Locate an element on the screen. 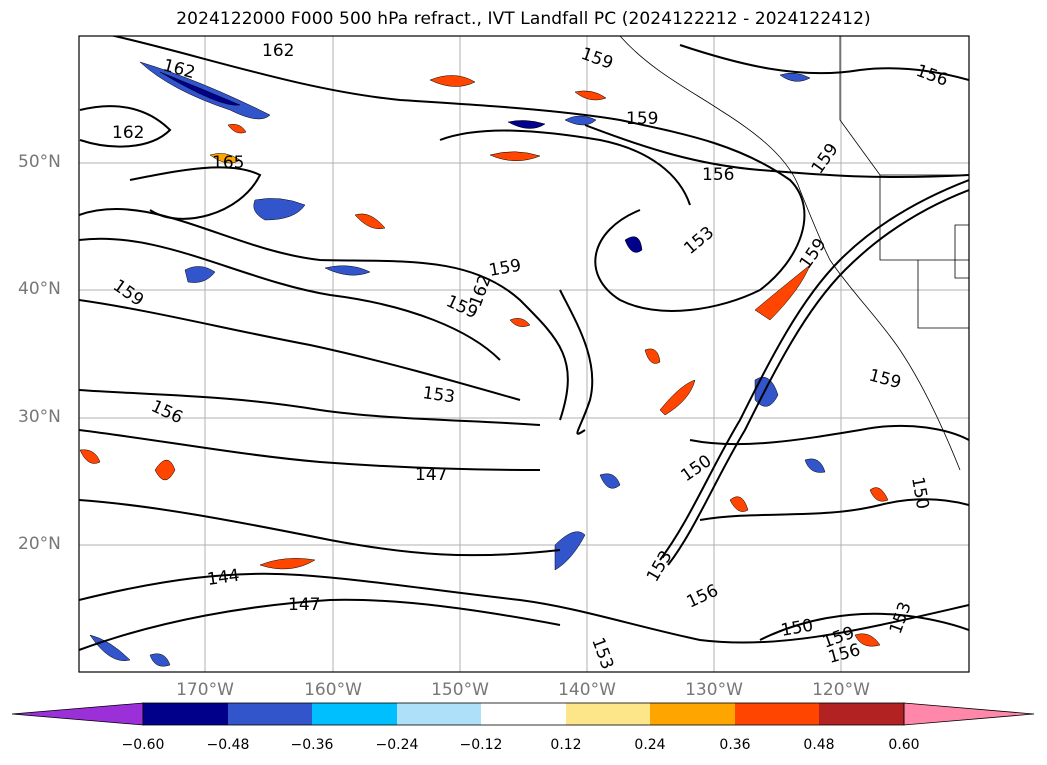  colorbar-extend-max is located at coordinates (969, 714).